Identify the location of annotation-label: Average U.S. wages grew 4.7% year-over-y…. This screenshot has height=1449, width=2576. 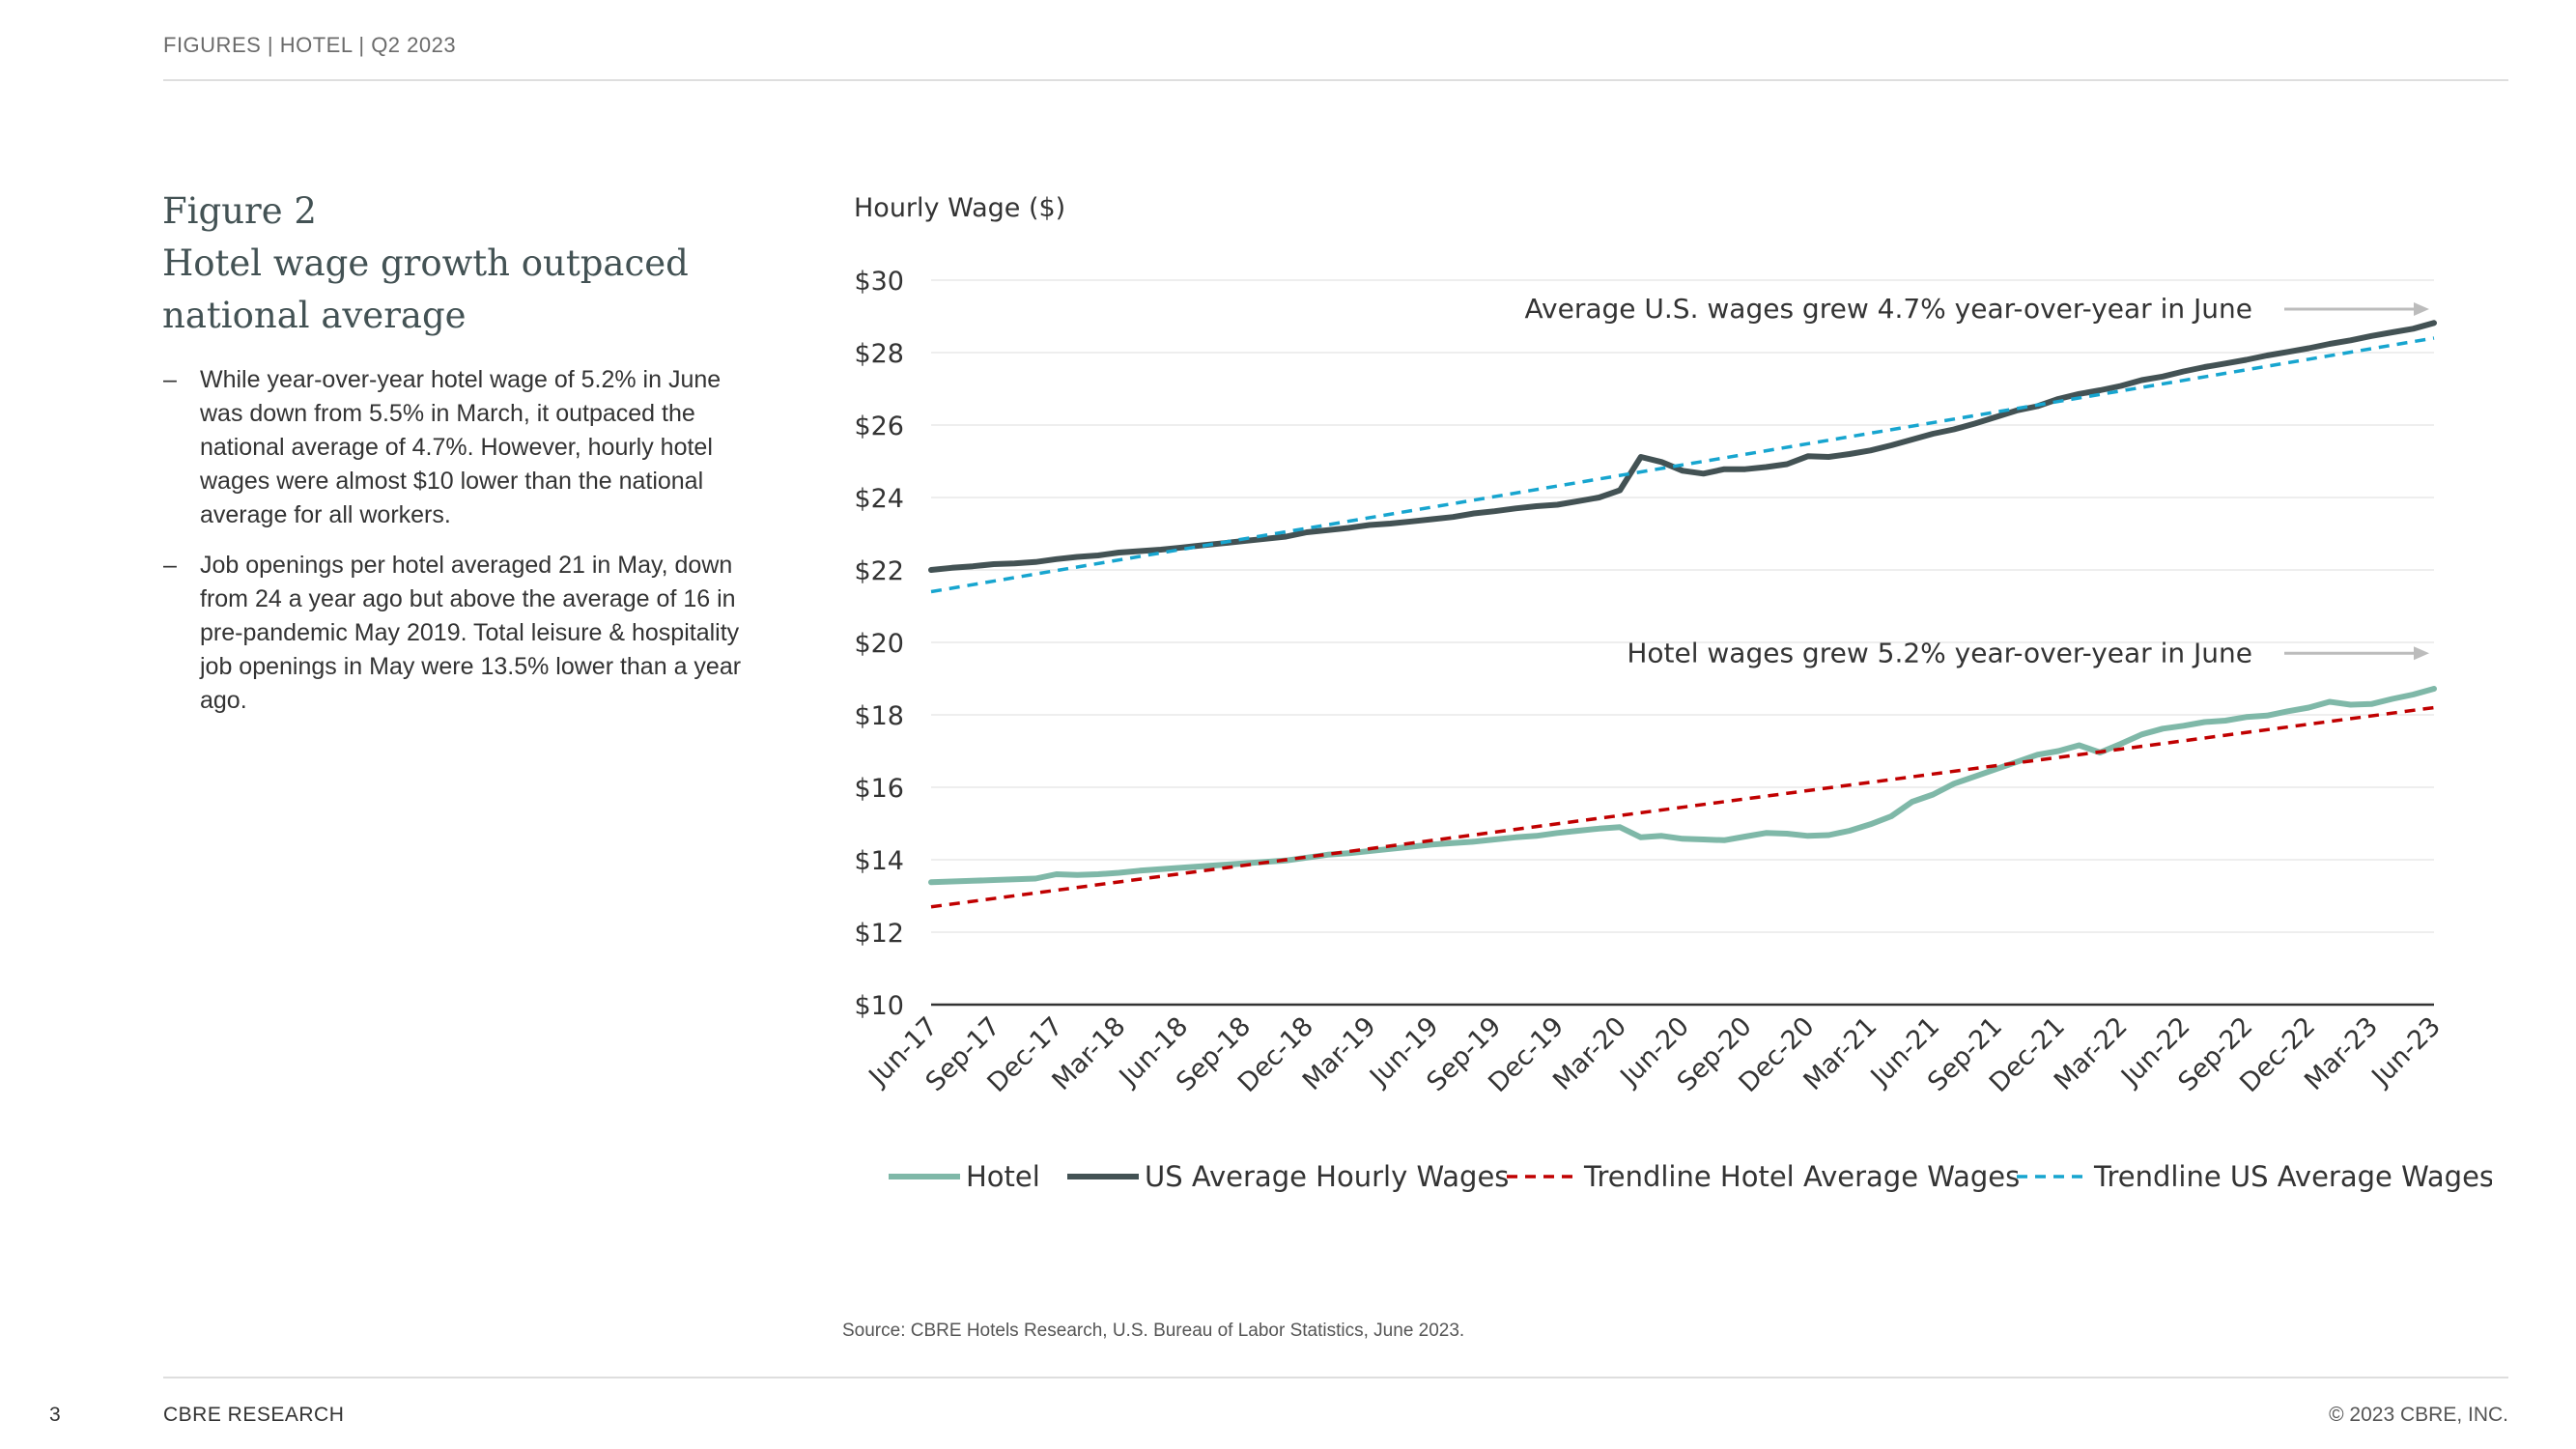
(1888, 309).